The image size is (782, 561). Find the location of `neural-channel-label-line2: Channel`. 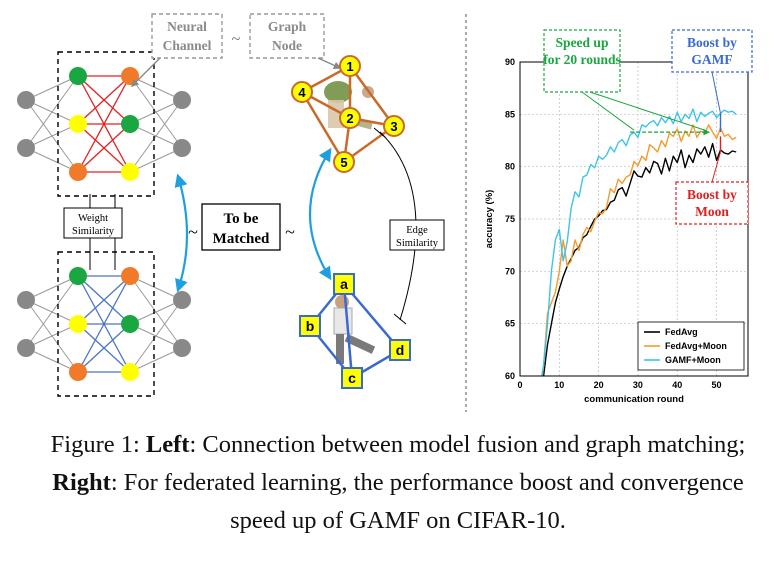

neural-channel-label-line2: Channel is located at coordinates (187, 45).